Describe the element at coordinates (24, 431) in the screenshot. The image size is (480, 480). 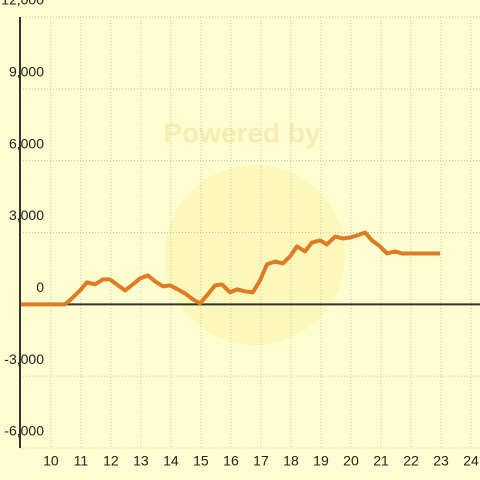
I see `y-tick-label: -6,000` at that location.